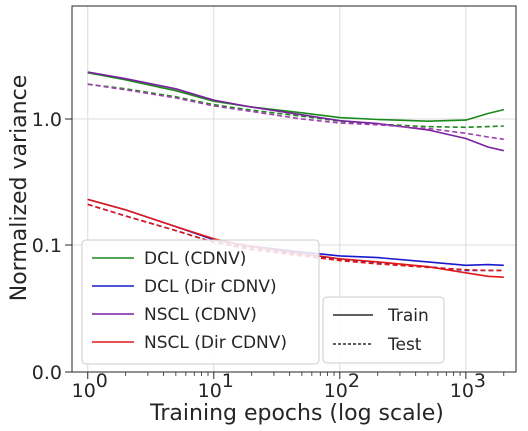 This screenshot has width=528, height=431. Describe the element at coordinates (102, 381) in the screenshot. I see `x-tick-exponent: 0` at that location.